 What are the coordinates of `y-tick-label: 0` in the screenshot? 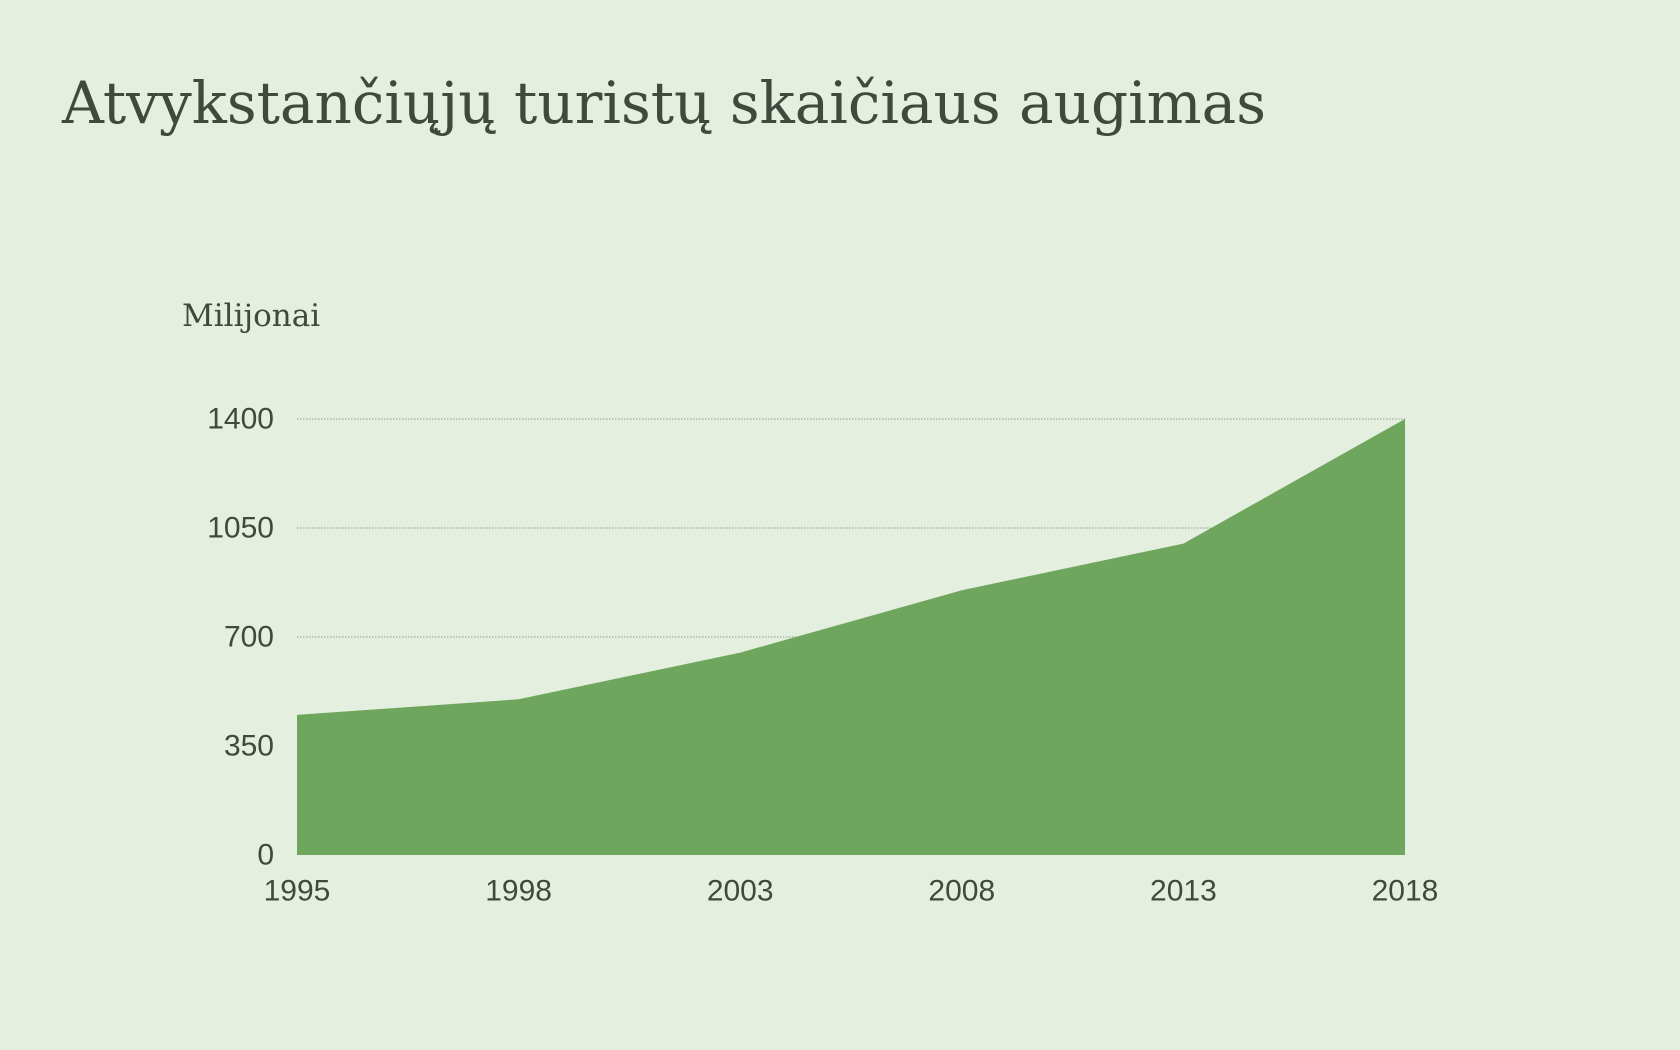 It's located at (265, 855).